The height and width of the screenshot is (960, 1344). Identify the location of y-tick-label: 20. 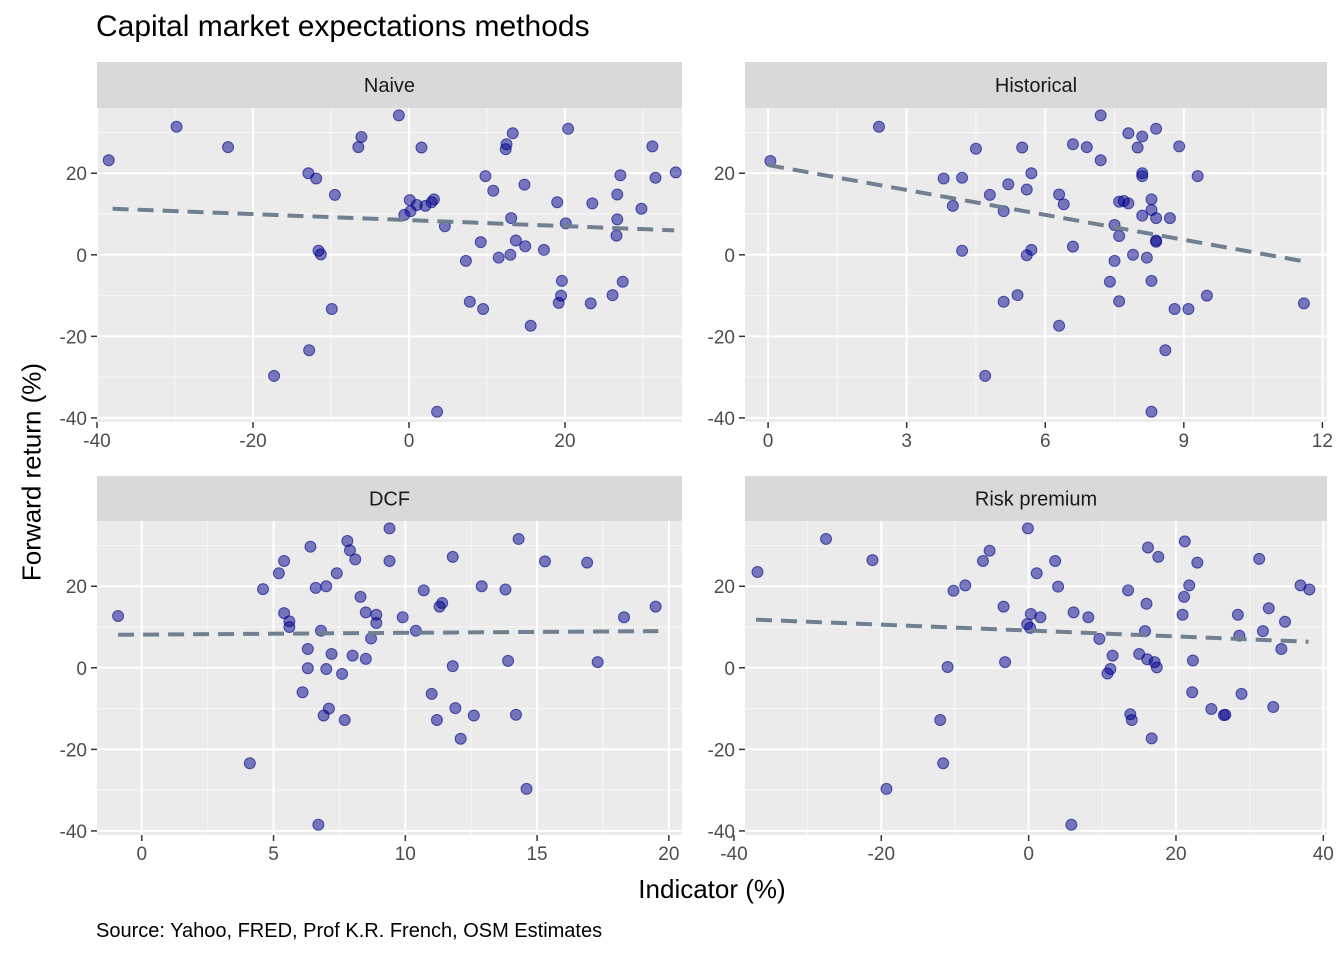
(724, 587).